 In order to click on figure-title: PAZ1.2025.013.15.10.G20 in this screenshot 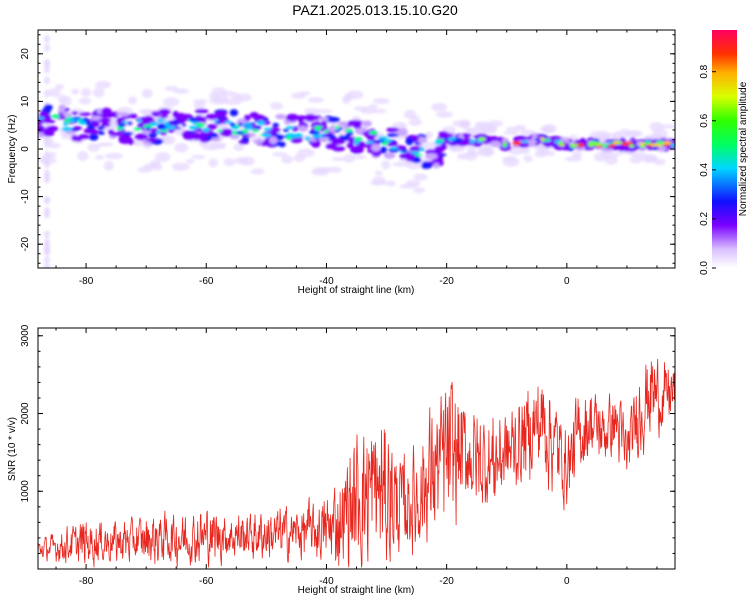, I will do `click(375, 10)`.